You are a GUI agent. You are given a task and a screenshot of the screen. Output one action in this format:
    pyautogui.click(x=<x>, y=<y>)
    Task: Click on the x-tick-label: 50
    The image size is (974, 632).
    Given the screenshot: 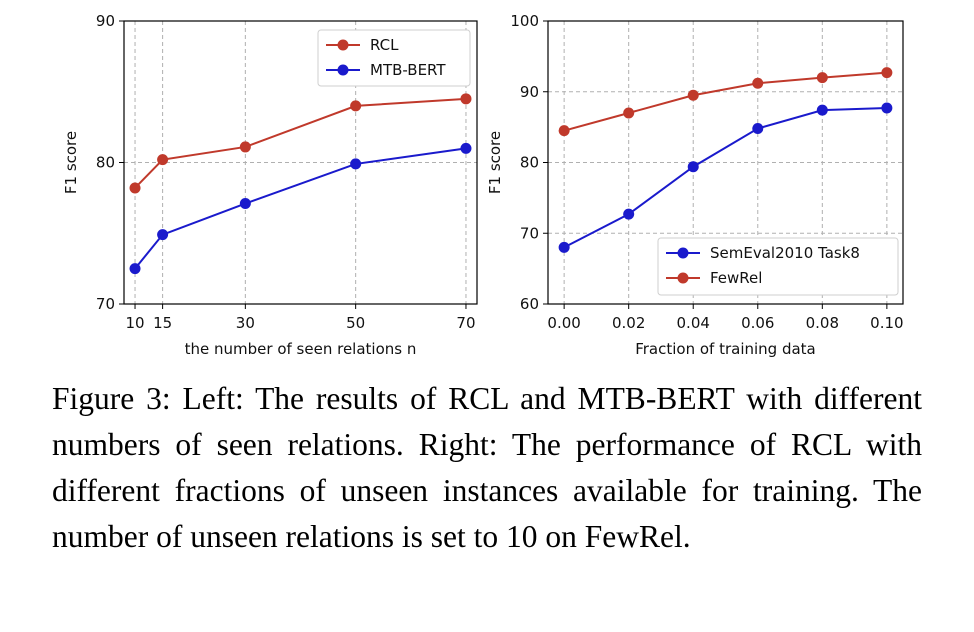 What is the action you would take?
    pyautogui.click(x=355, y=323)
    